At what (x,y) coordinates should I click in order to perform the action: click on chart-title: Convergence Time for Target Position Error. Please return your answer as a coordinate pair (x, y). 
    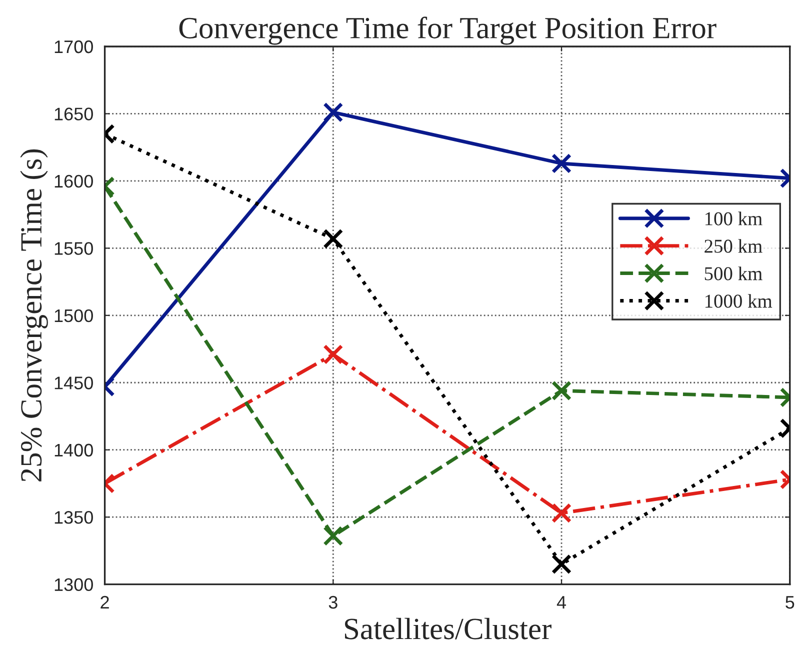
    Looking at the image, I should click on (447, 30).